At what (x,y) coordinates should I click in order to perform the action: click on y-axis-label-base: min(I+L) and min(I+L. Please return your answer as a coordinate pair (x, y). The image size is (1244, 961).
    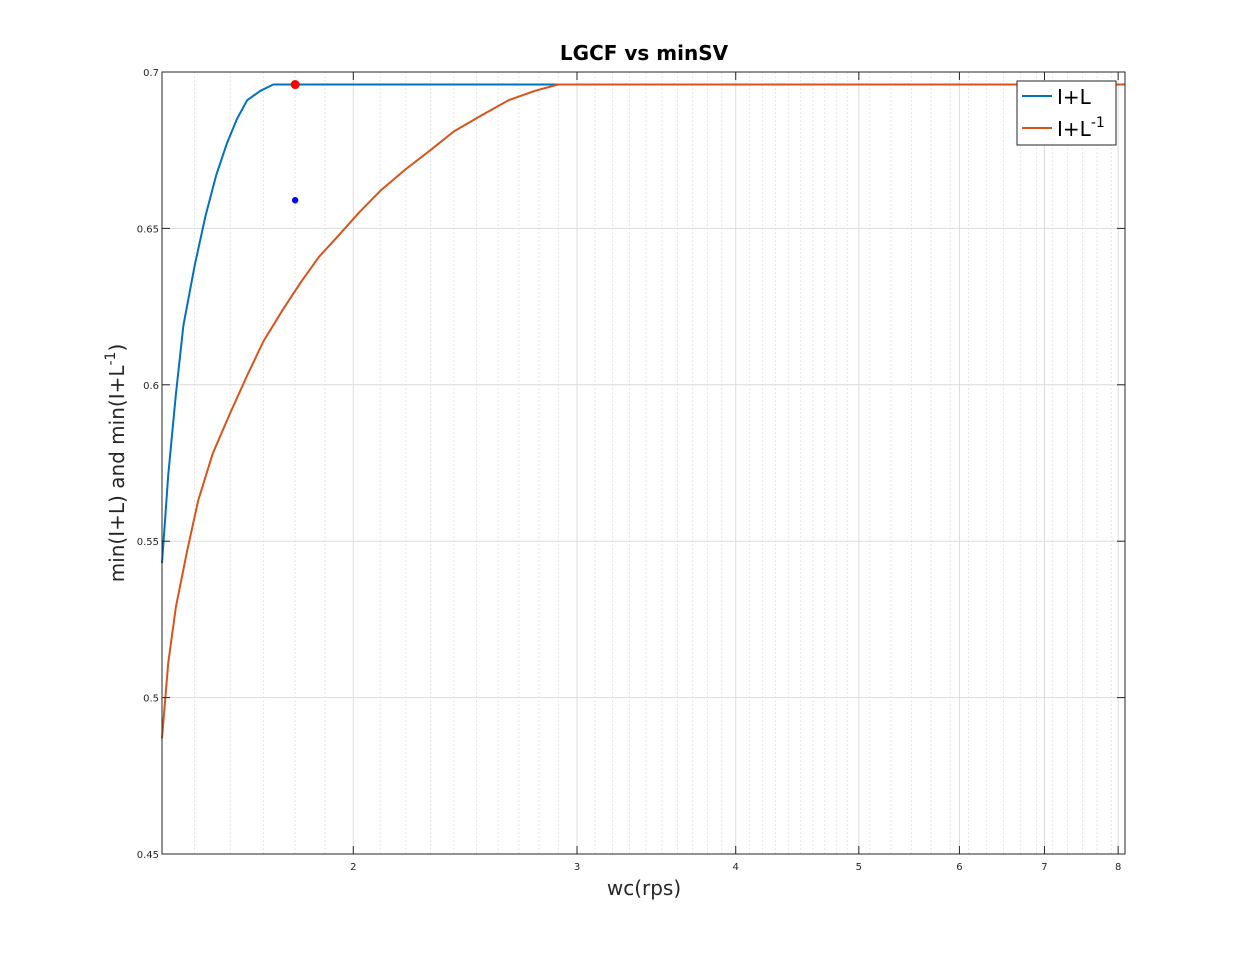
    Looking at the image, I should click on (117, 474).